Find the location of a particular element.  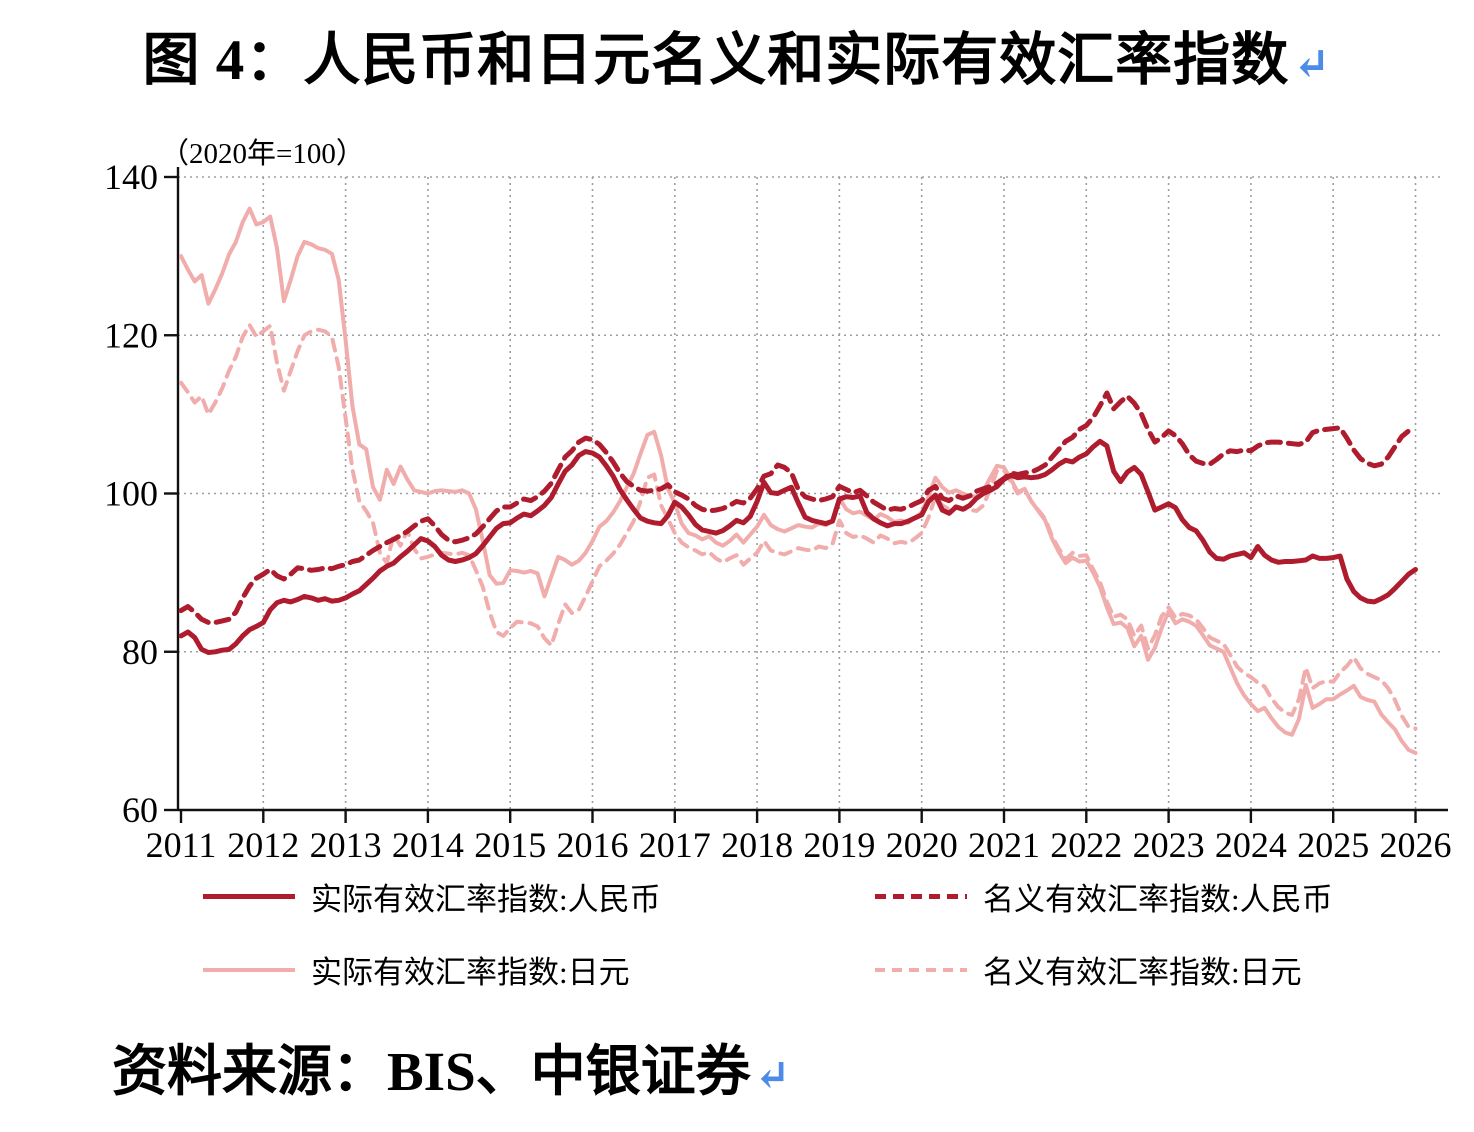

x-tick-label: 2023 is located at coordinates (1169, 845).